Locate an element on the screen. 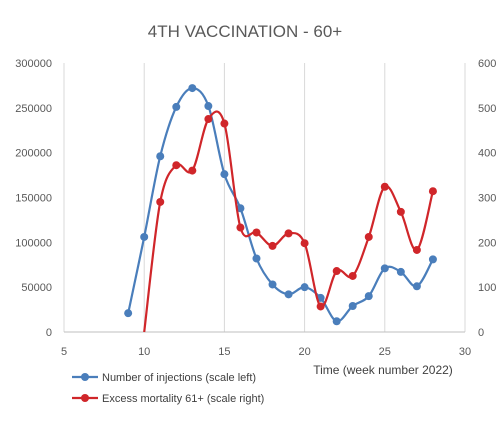 This screenshot has height=424, width=500. x-axis-label: Time (week number 2022) is located at coordinates (383, 370).